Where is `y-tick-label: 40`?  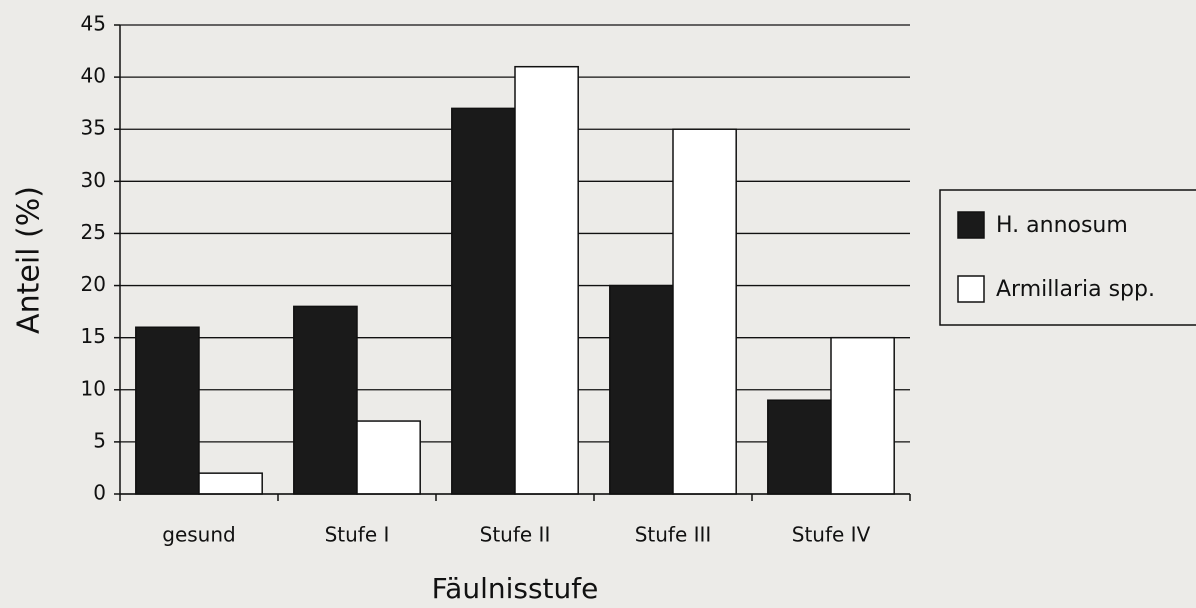
y-tick-label: 40 is located at coordinates (93, 76).